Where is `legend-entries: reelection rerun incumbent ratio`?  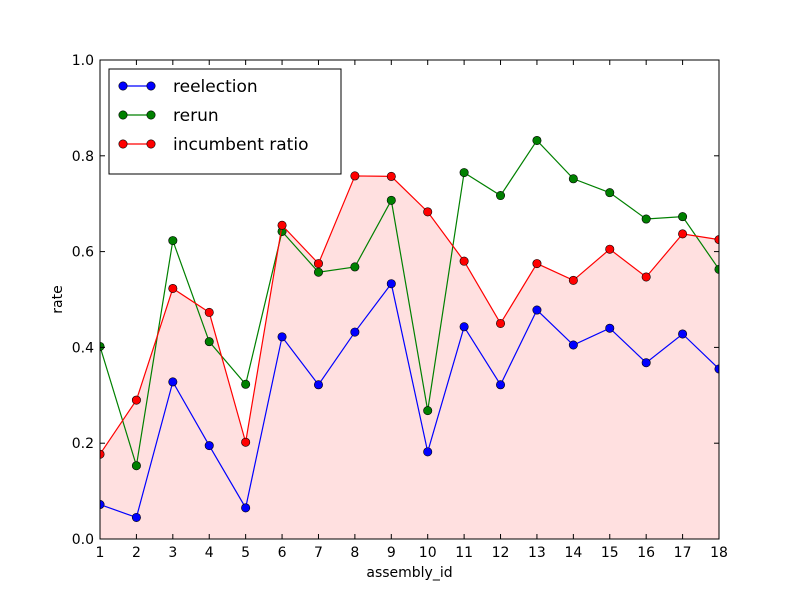 legend-entries: reelection rerun incumbent ratio is located at coordinates (213, 116).